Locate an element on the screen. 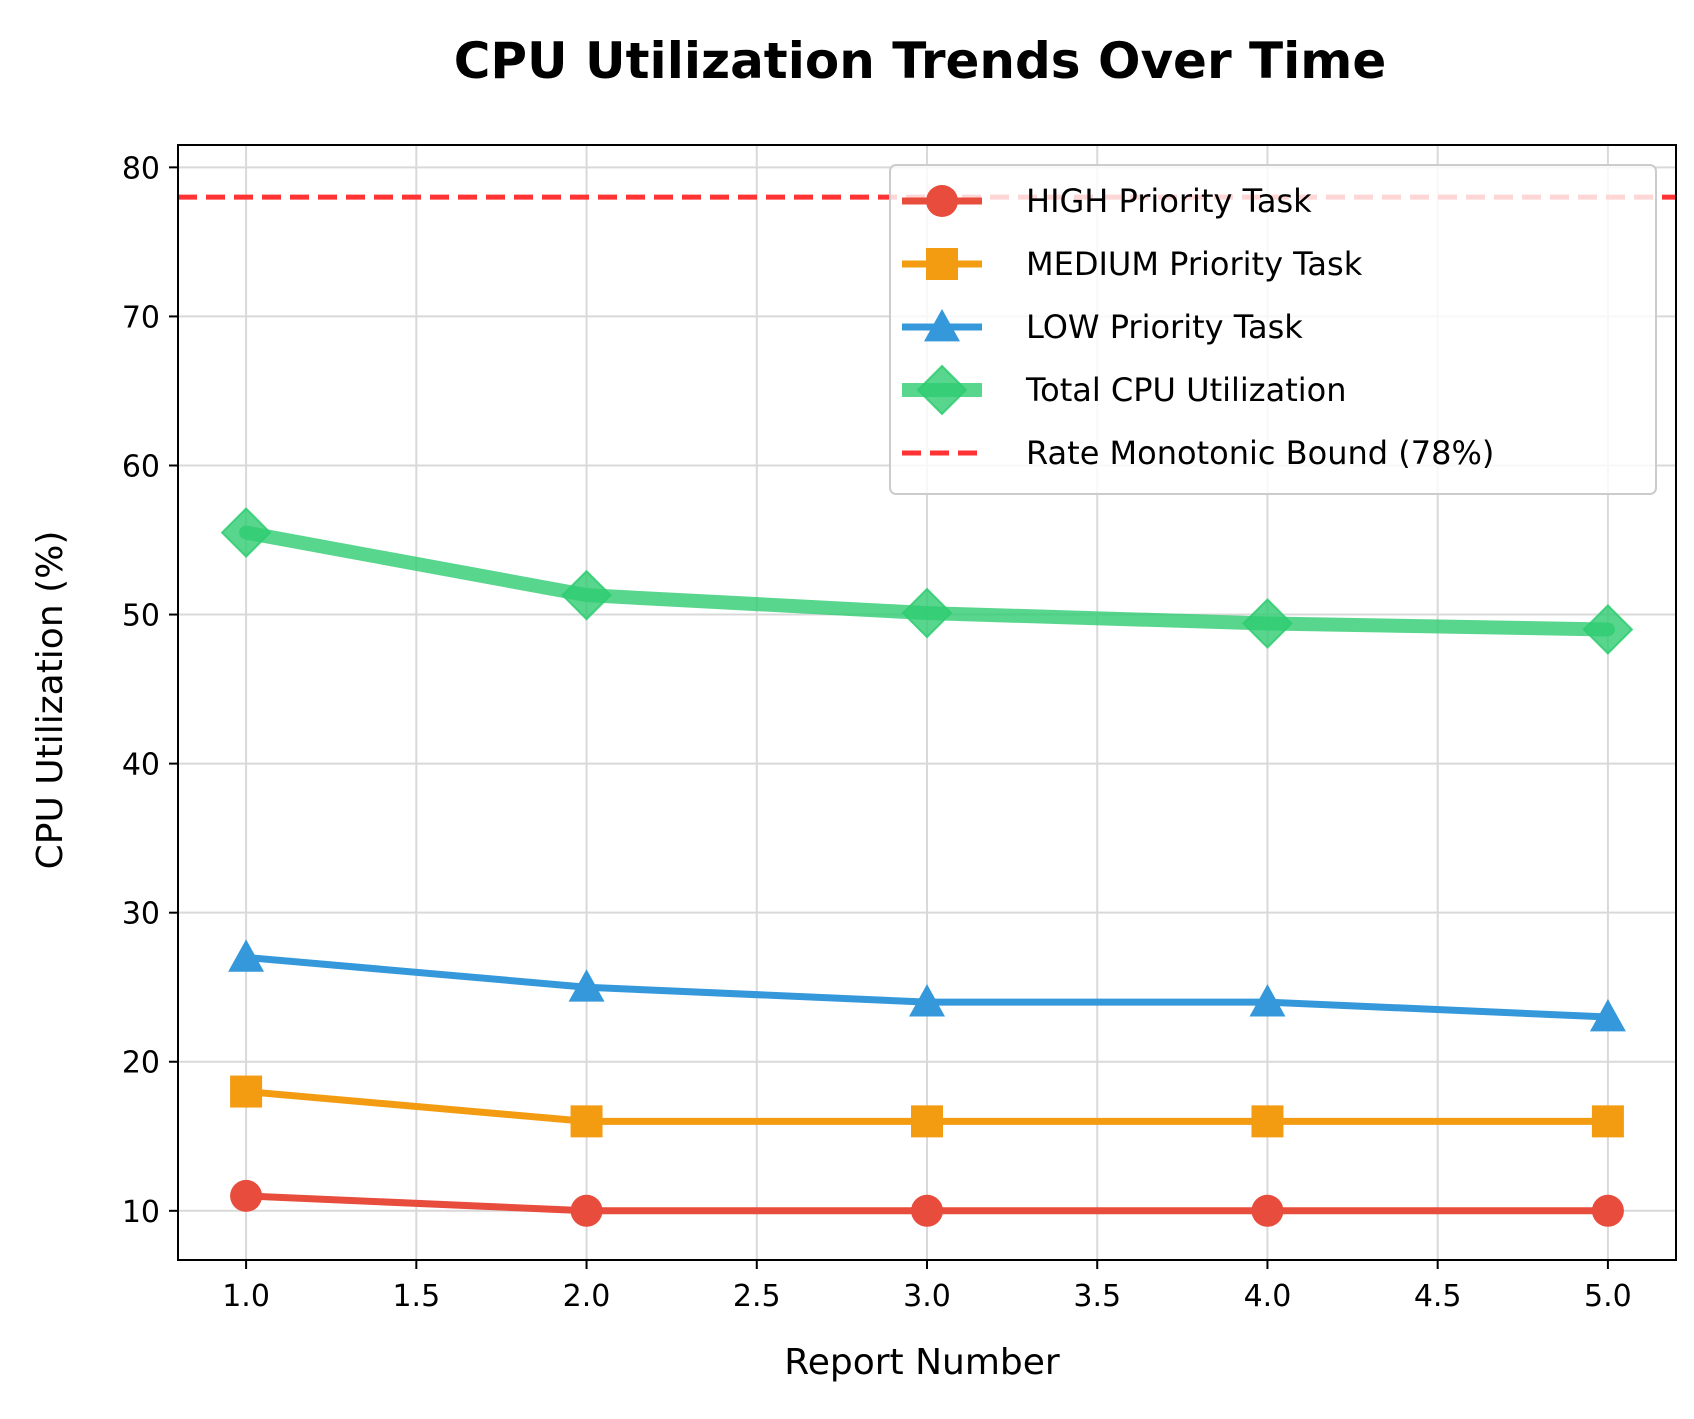  x-axis-ticks: 1.0 1.5 2.0 2.5 3.0 3.5 4.0 4.5 5.0 is located at coordinates (927, 1287).